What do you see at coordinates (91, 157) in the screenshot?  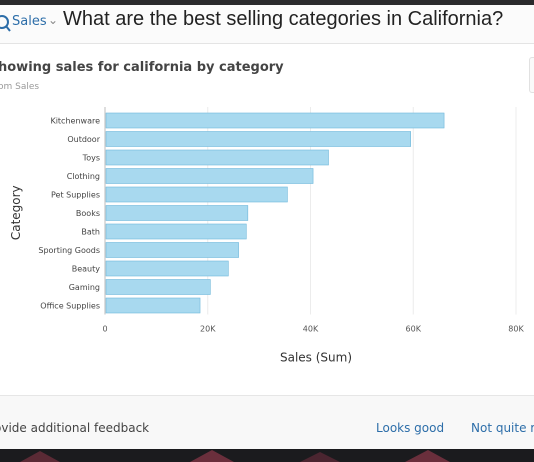 I see `category-label: Toys` at bounding box center [91, 157].